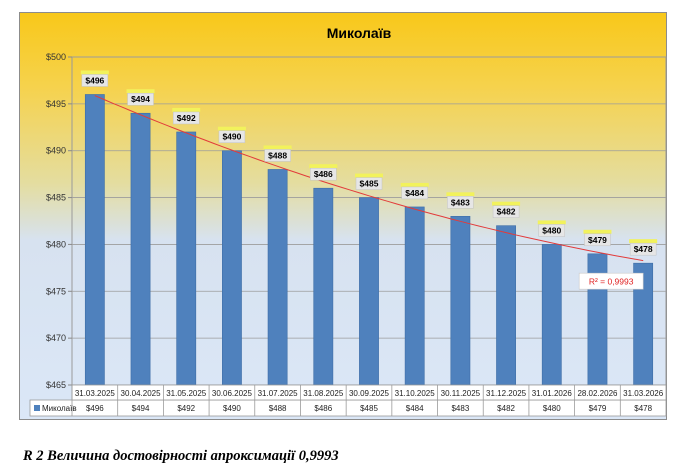  What do you see at coordinates (552, 393) in the screenshot?
I see `x-category-label: 31.01.2026` at bounding box center [552, 393].